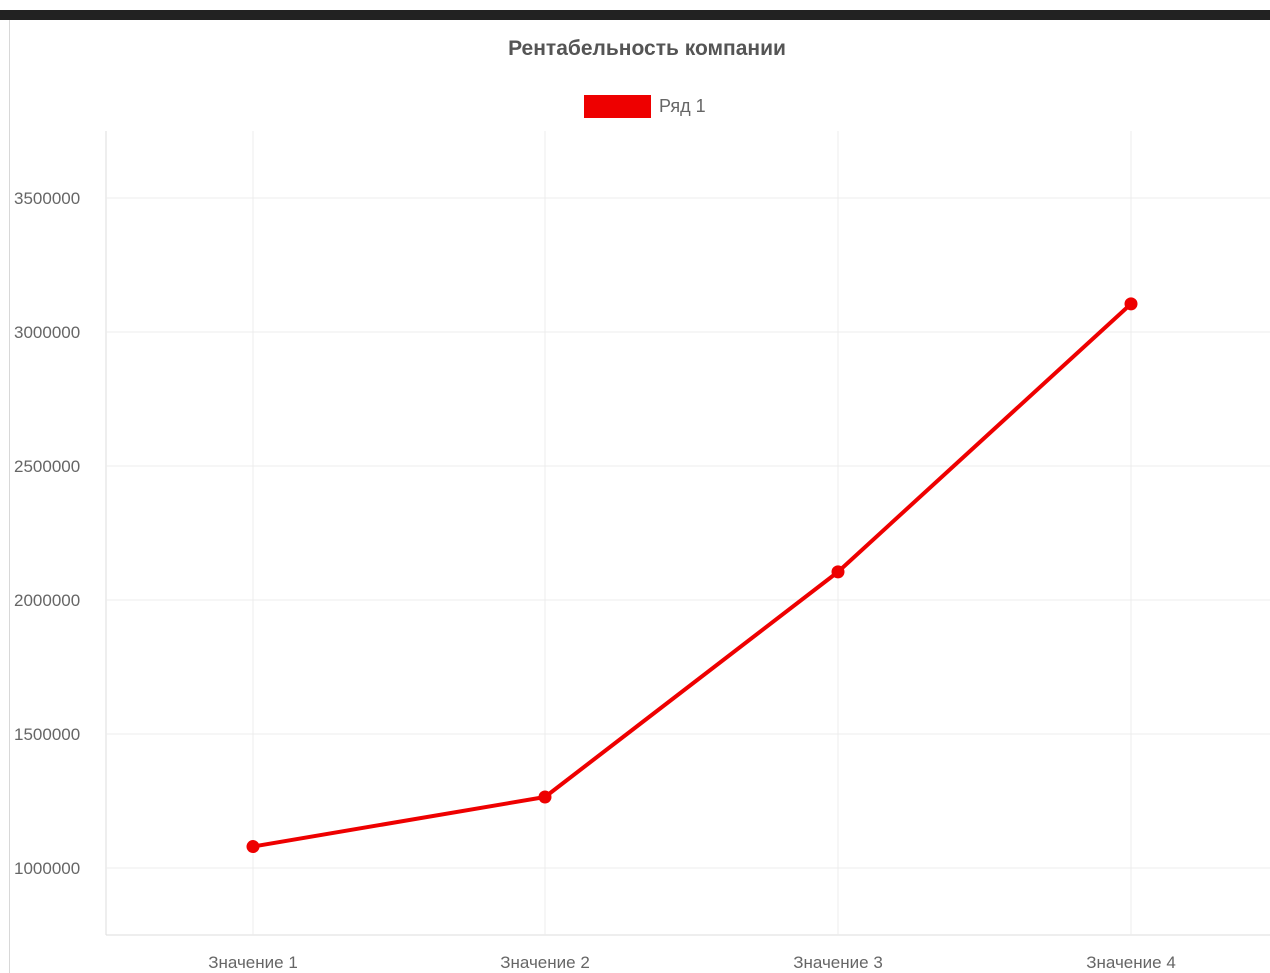 This screenshot has width=1270, height=973. I want to click on y-tick-label: 2000000, so click(47, 600).